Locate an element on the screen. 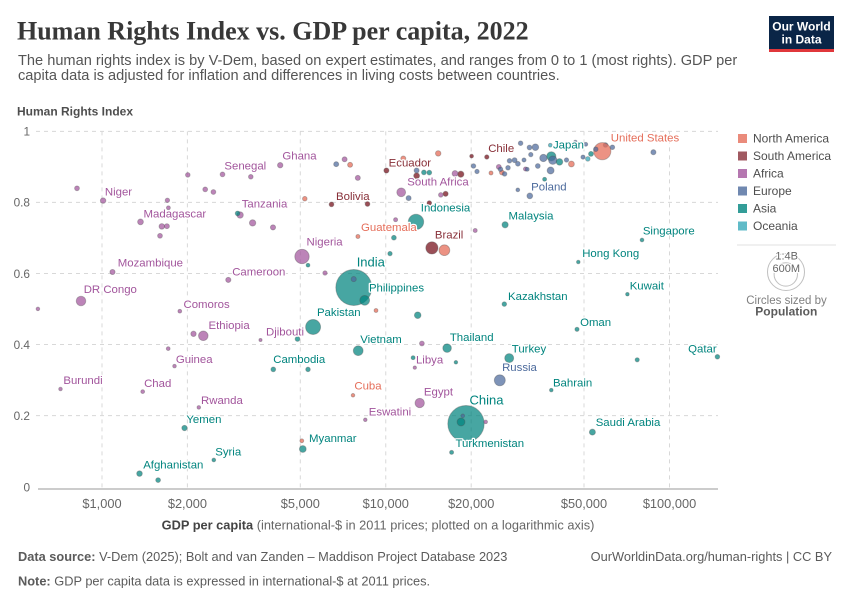 The width and height of the screenshot is (850, 600). svg-text: Turkey is located at coordinates (529, 350).